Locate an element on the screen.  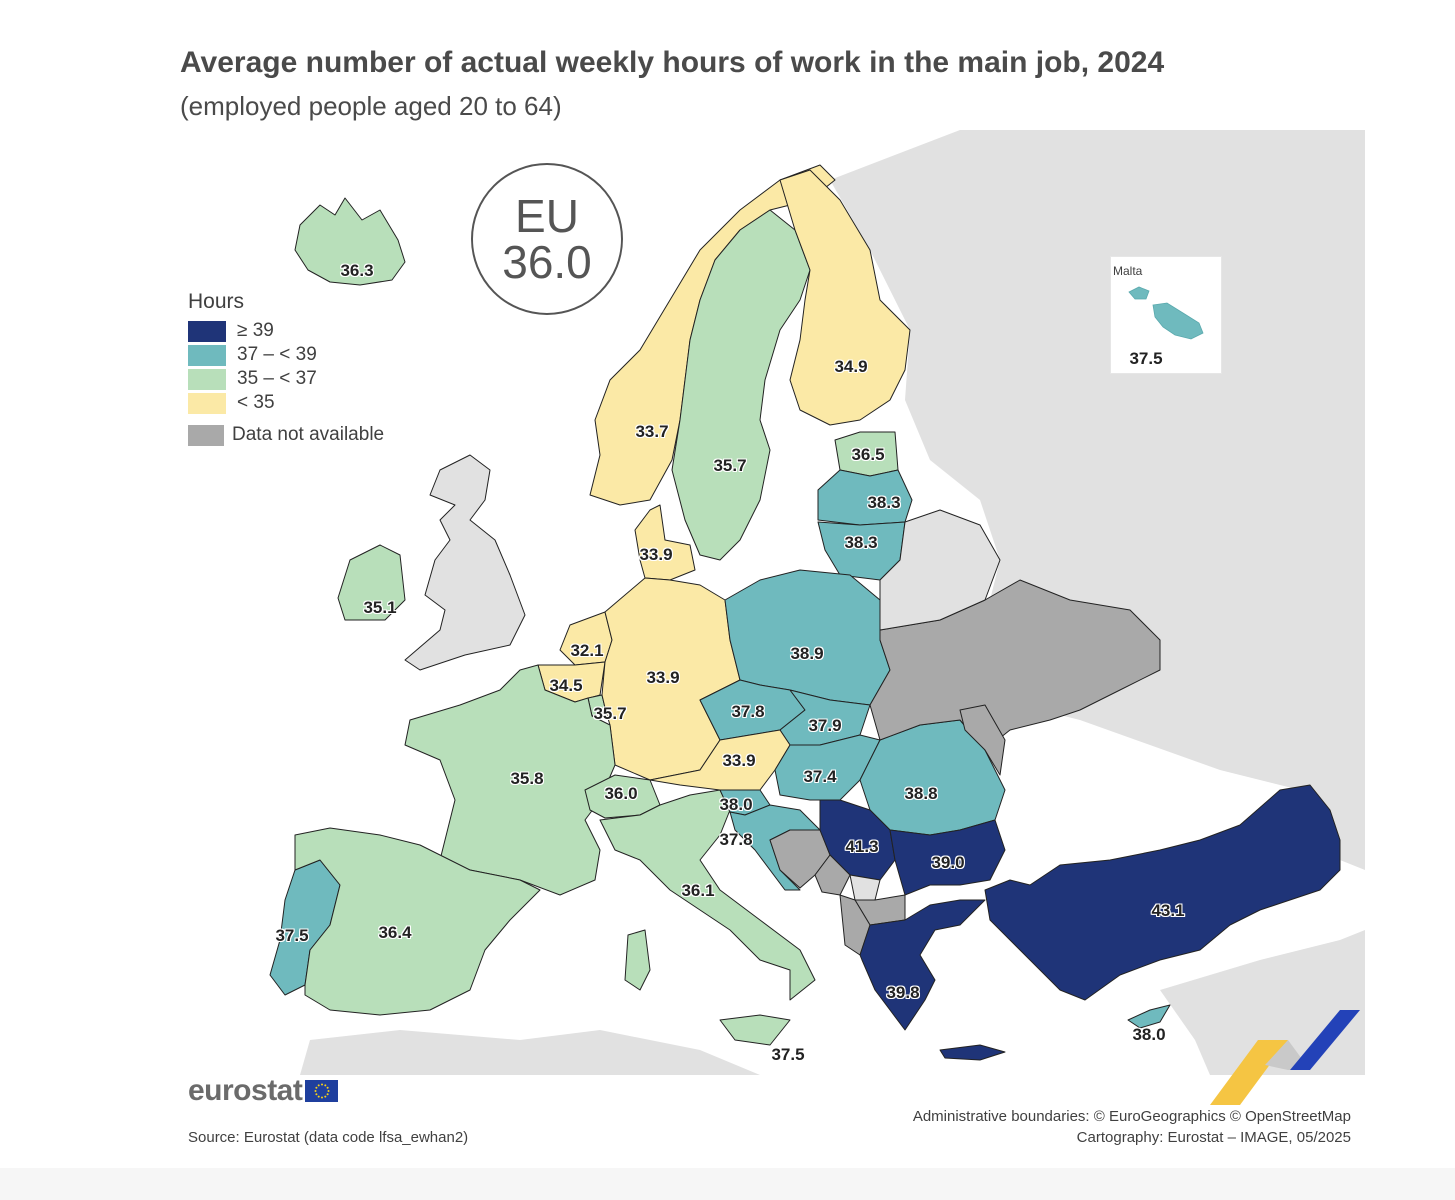
legend-item: 37 – < 39 is located at coordinates (286, 355).